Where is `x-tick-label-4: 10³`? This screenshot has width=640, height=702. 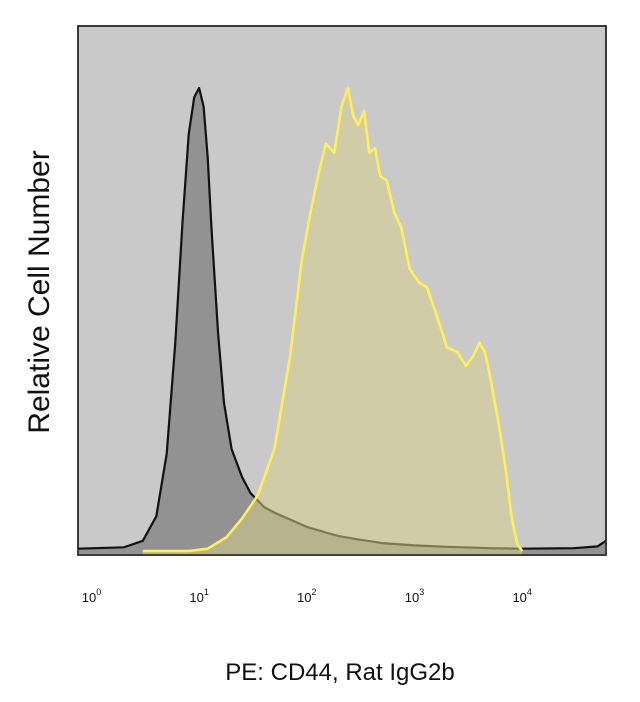 x-tick-label-4: 10³ is located at coordinates (414, 596).